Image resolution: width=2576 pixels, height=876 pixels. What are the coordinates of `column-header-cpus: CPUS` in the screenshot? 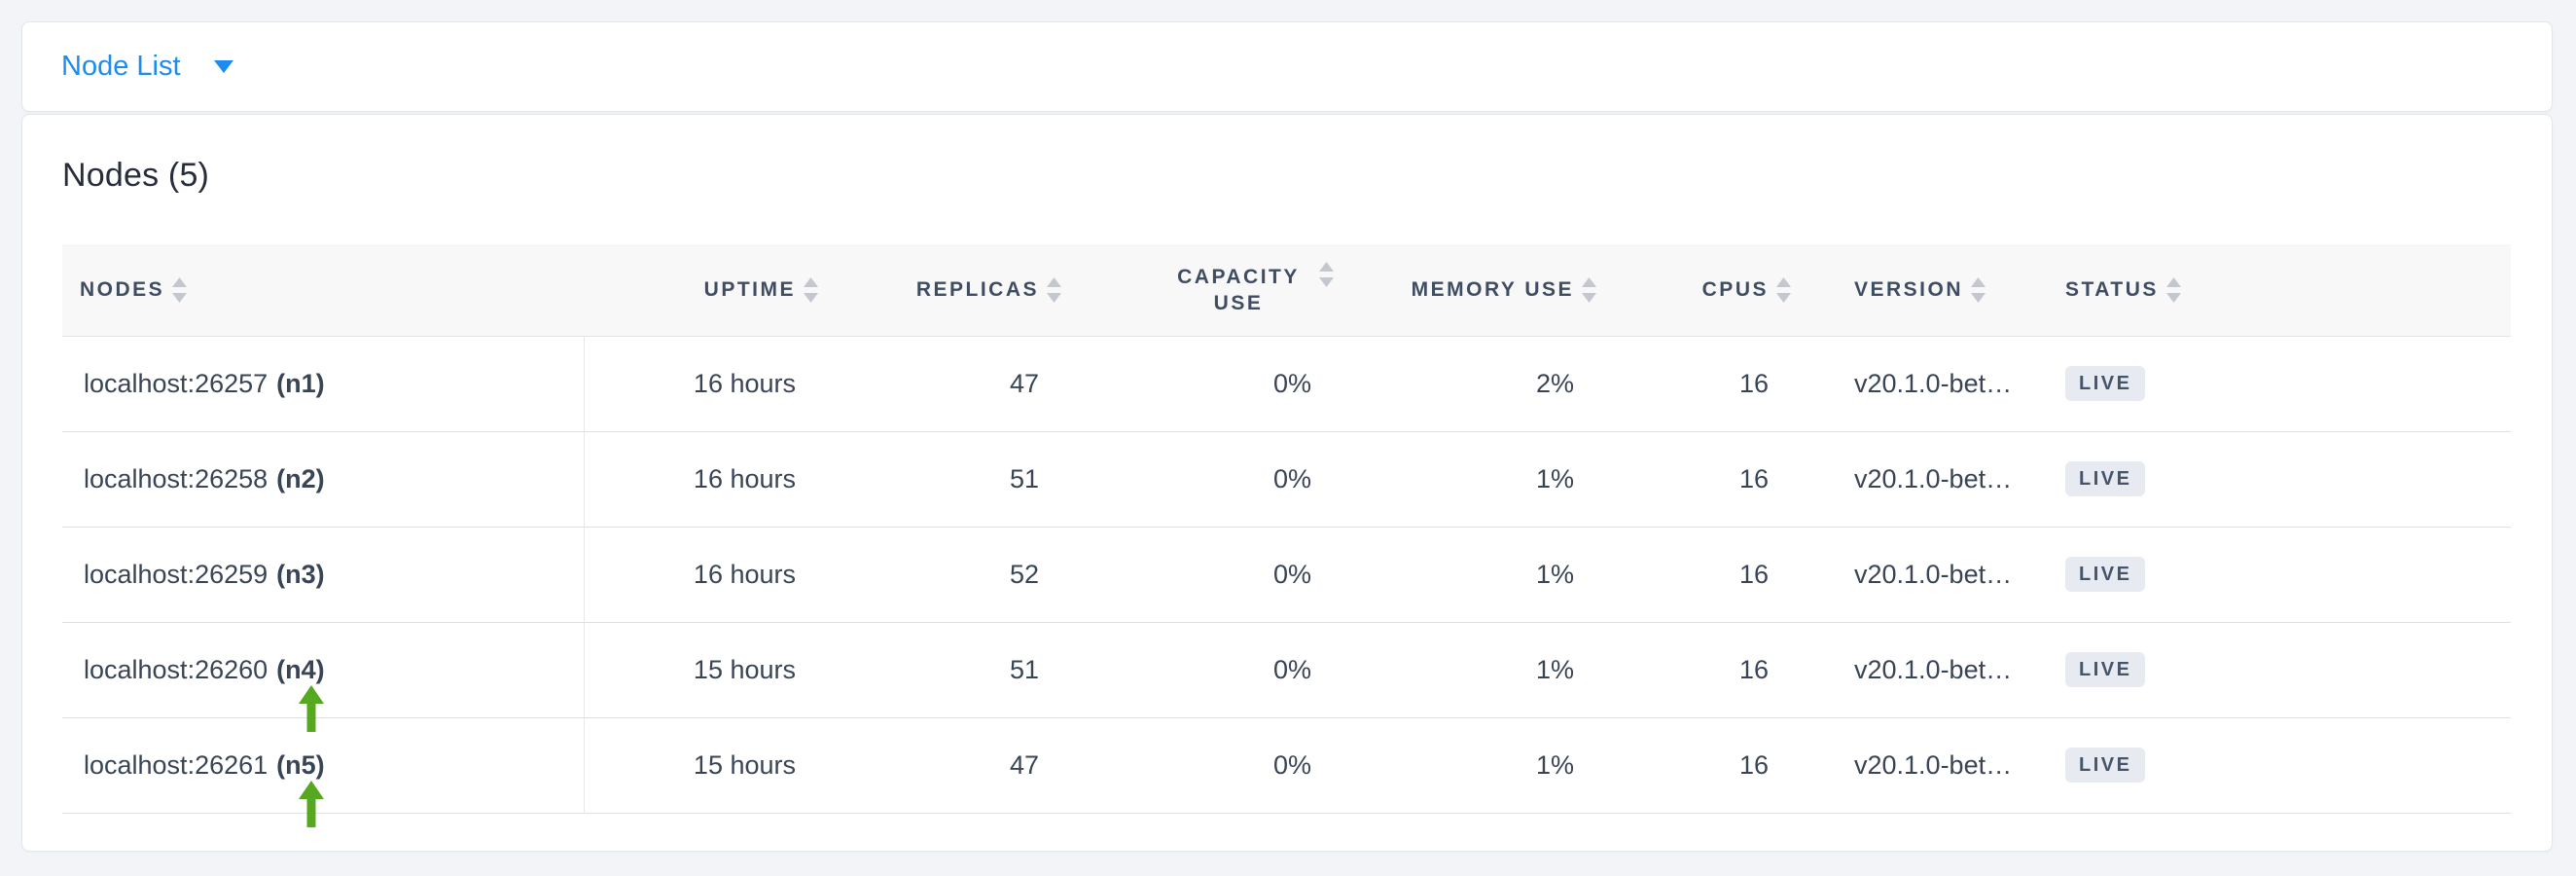 It's located at (1713, 290).